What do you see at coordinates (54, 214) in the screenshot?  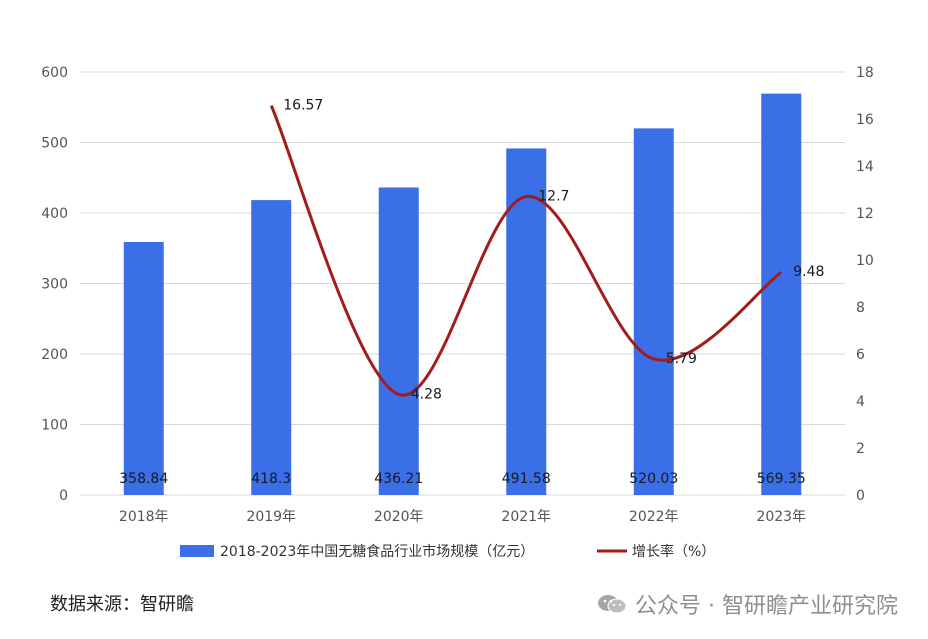 I see `y-left-tick-label: 400` at bounding box center [54, 214].